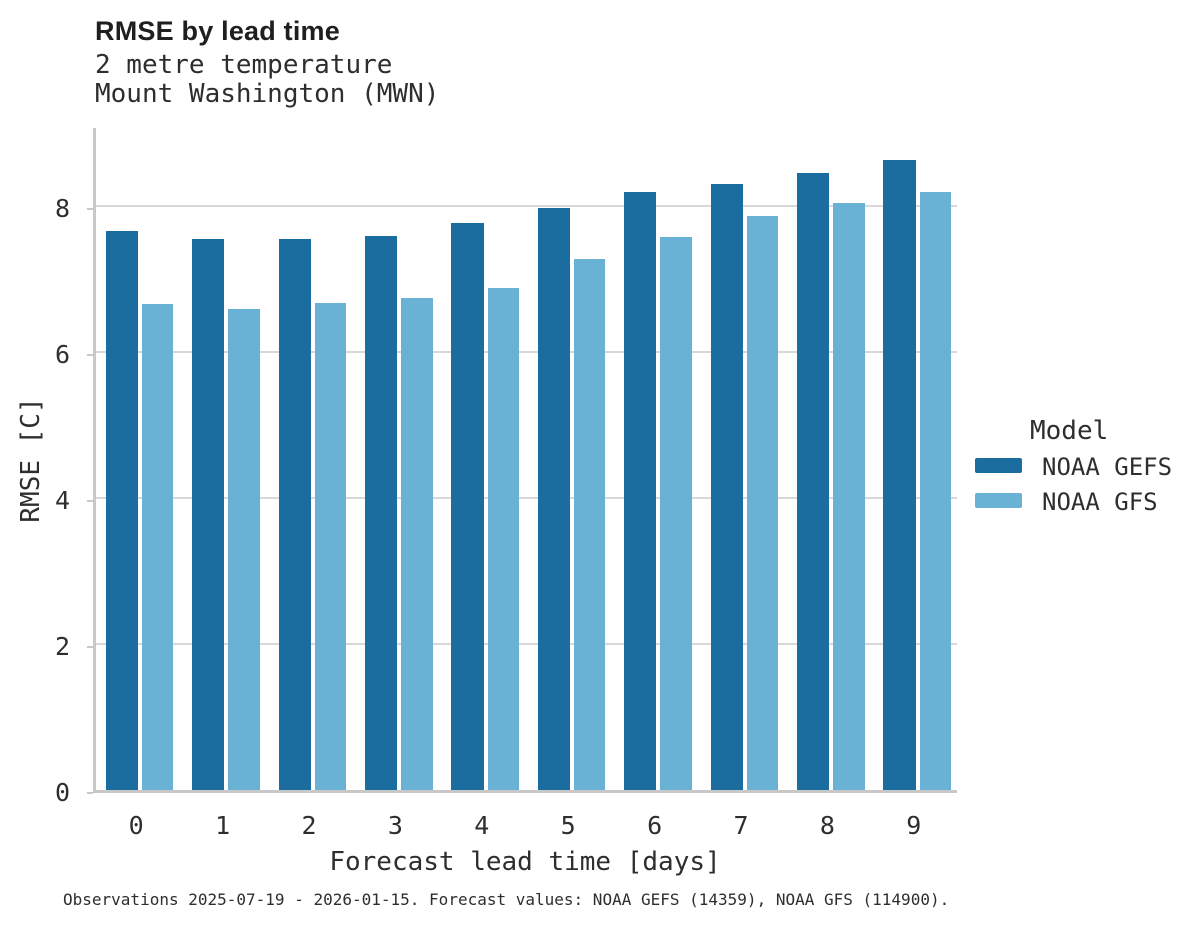 The image size is (1195, 928). I want to click on x-tick-label-8: 8, so click(827, 825).